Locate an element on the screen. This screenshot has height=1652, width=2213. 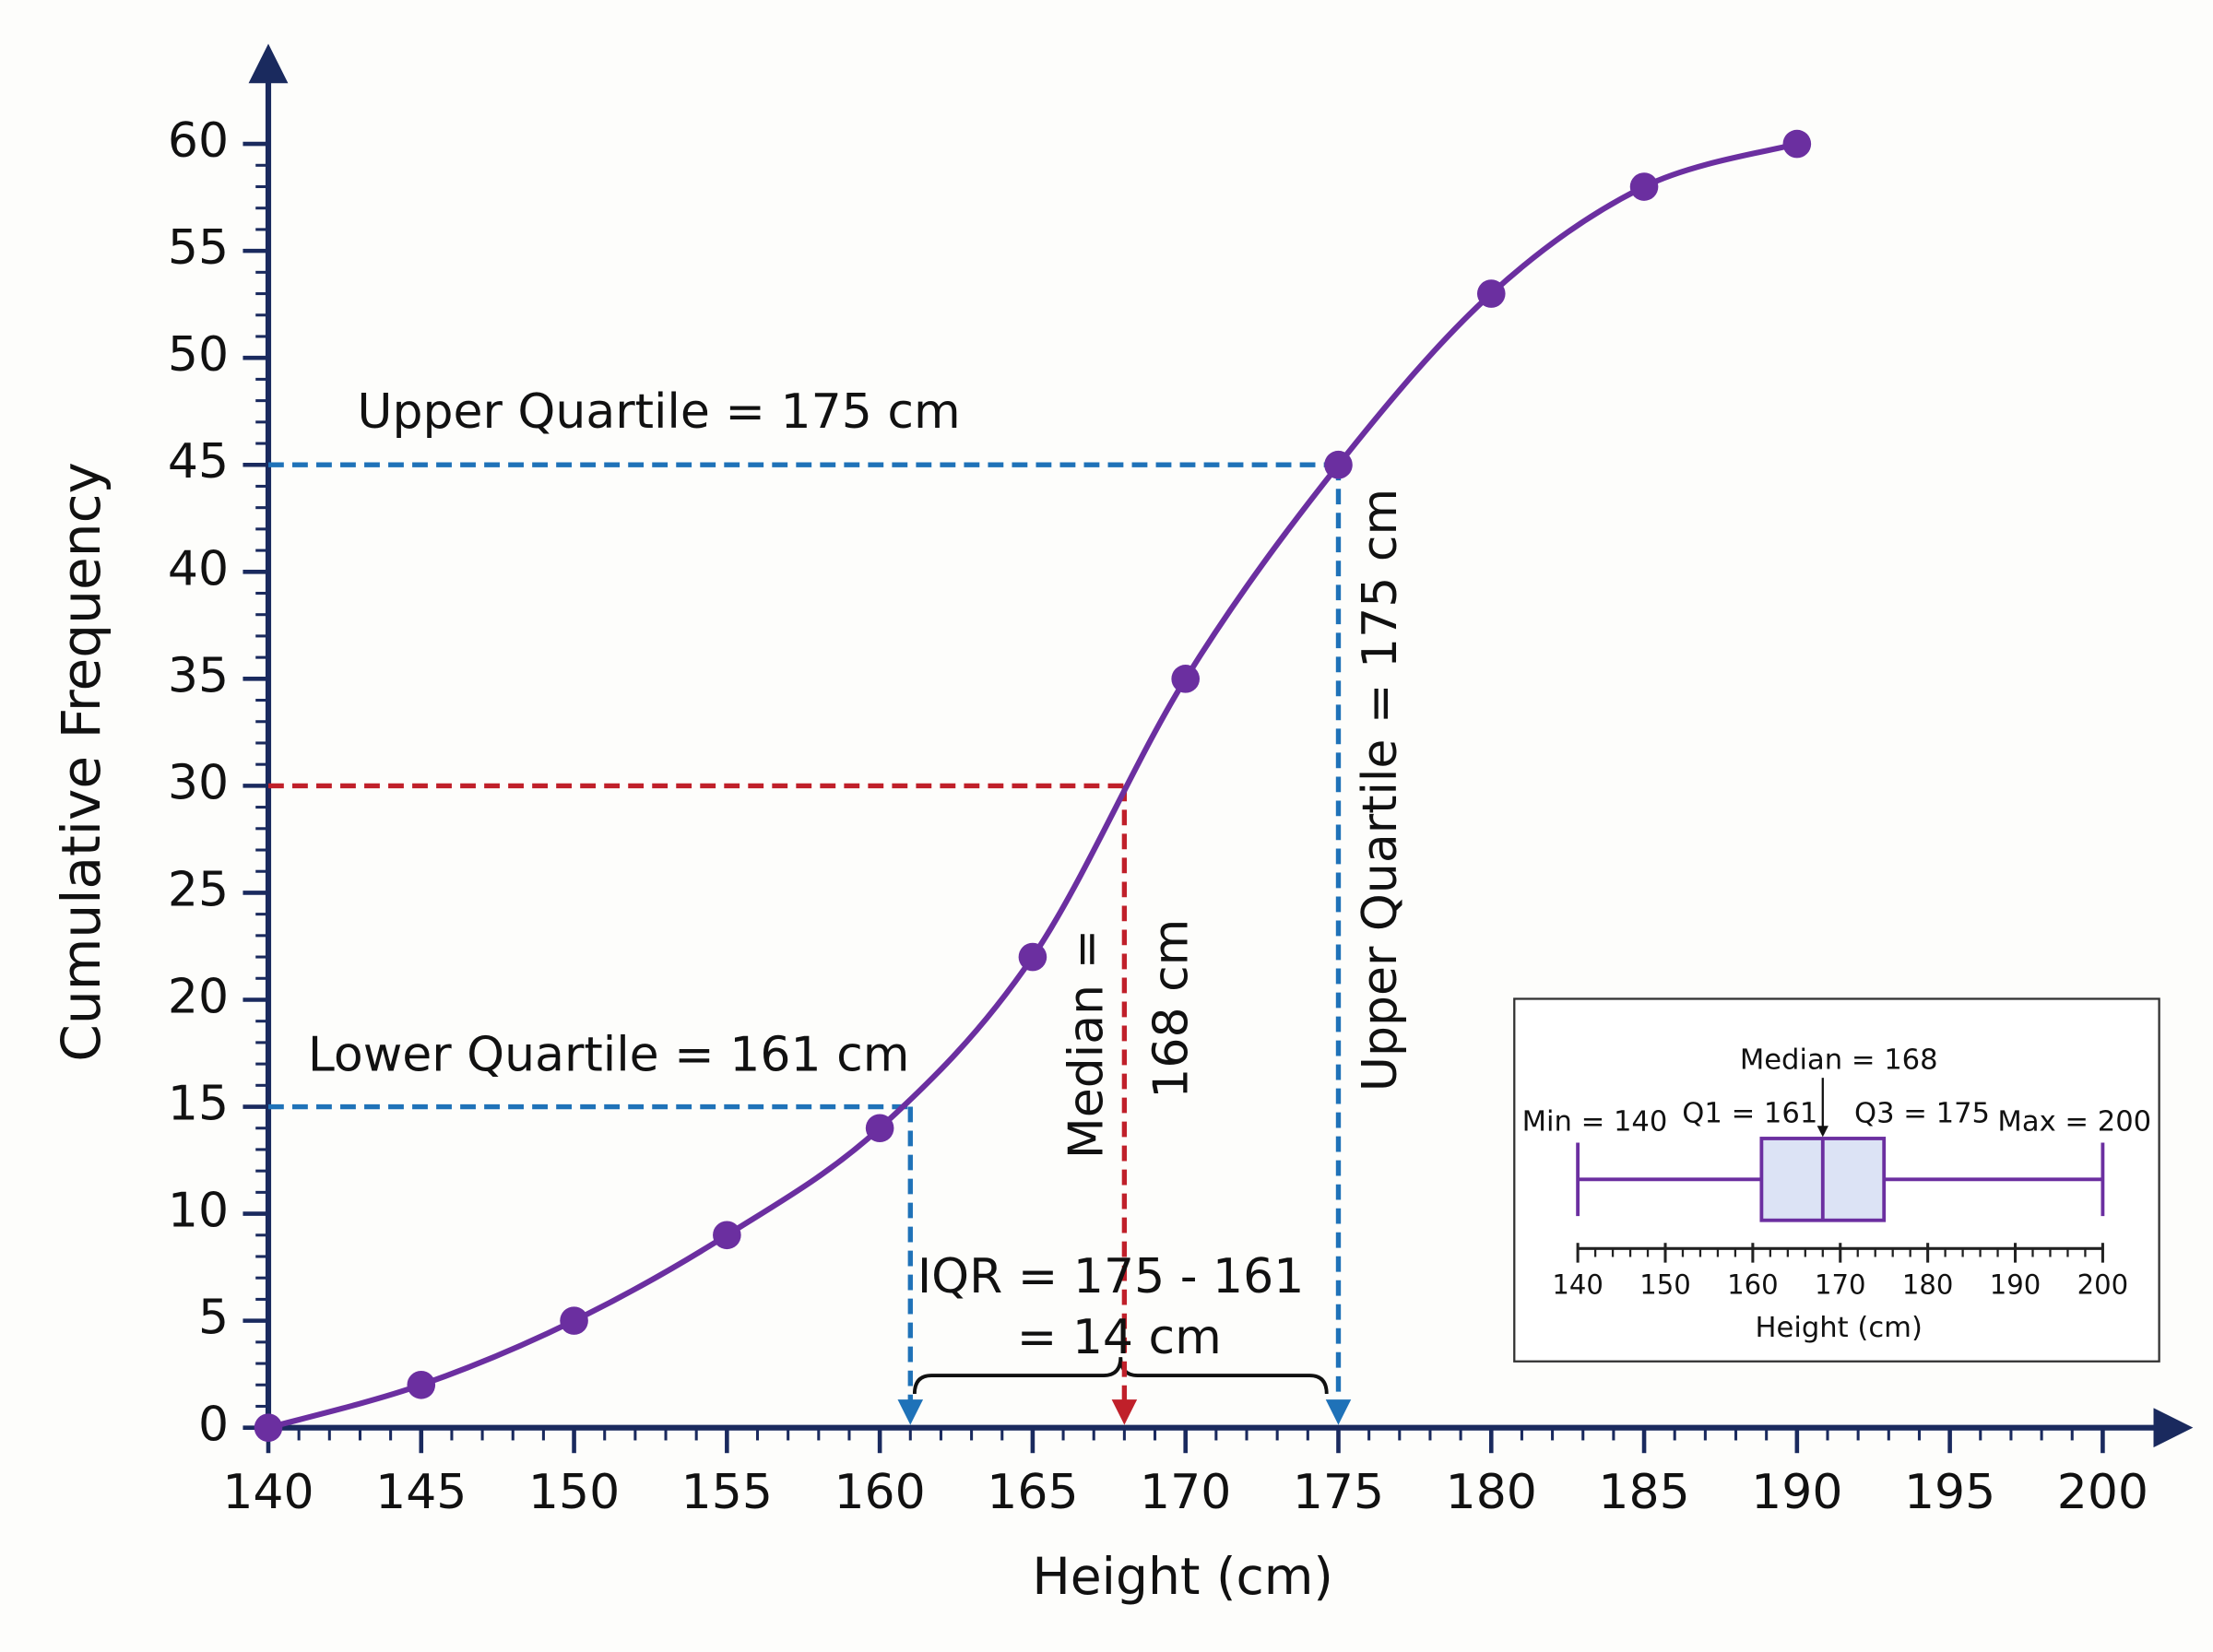
annotation: Lower Quartile = 161 cm is located at coordinates (609, 1055).